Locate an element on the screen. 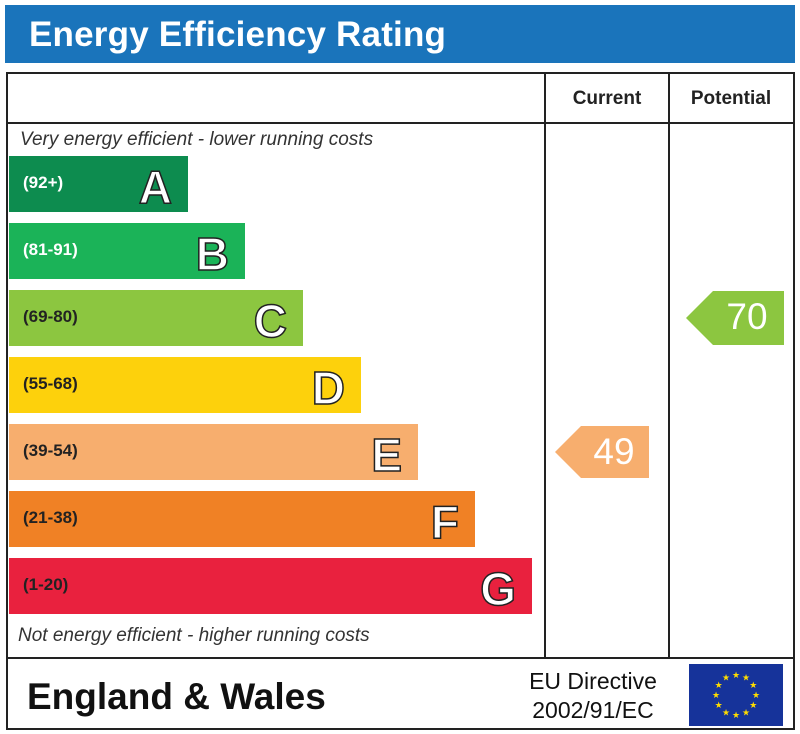 The width and height of the screenshot is (800, 734). current-column-divider is located at coordinates (545, 366).